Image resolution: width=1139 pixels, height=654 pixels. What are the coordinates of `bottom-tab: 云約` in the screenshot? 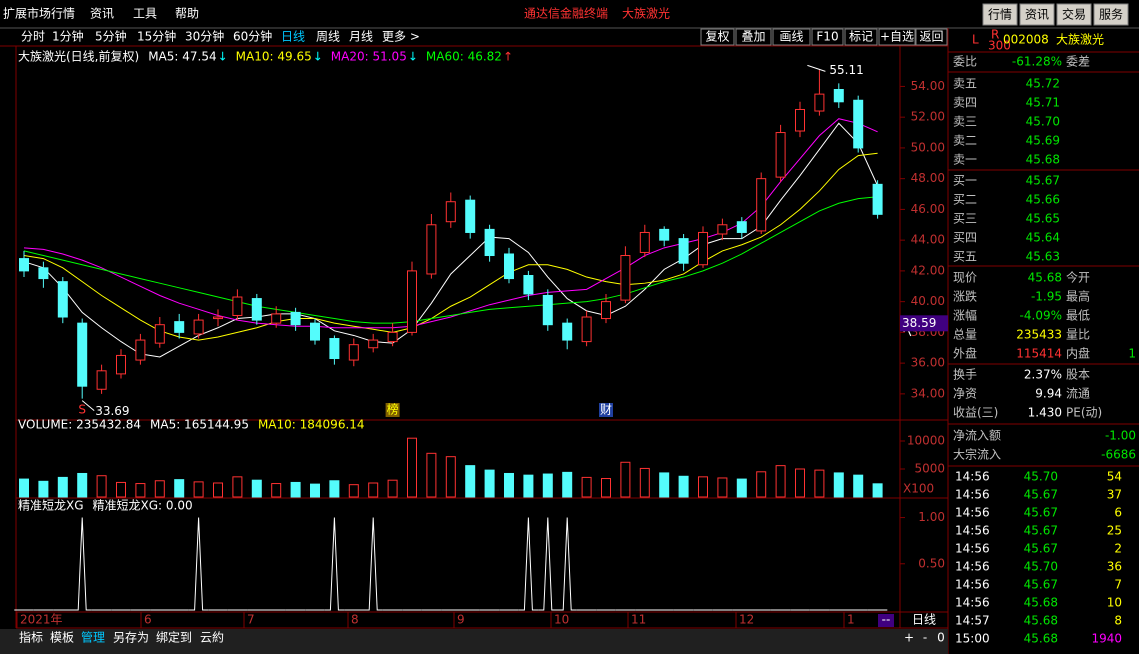 It's located at (212, 637).